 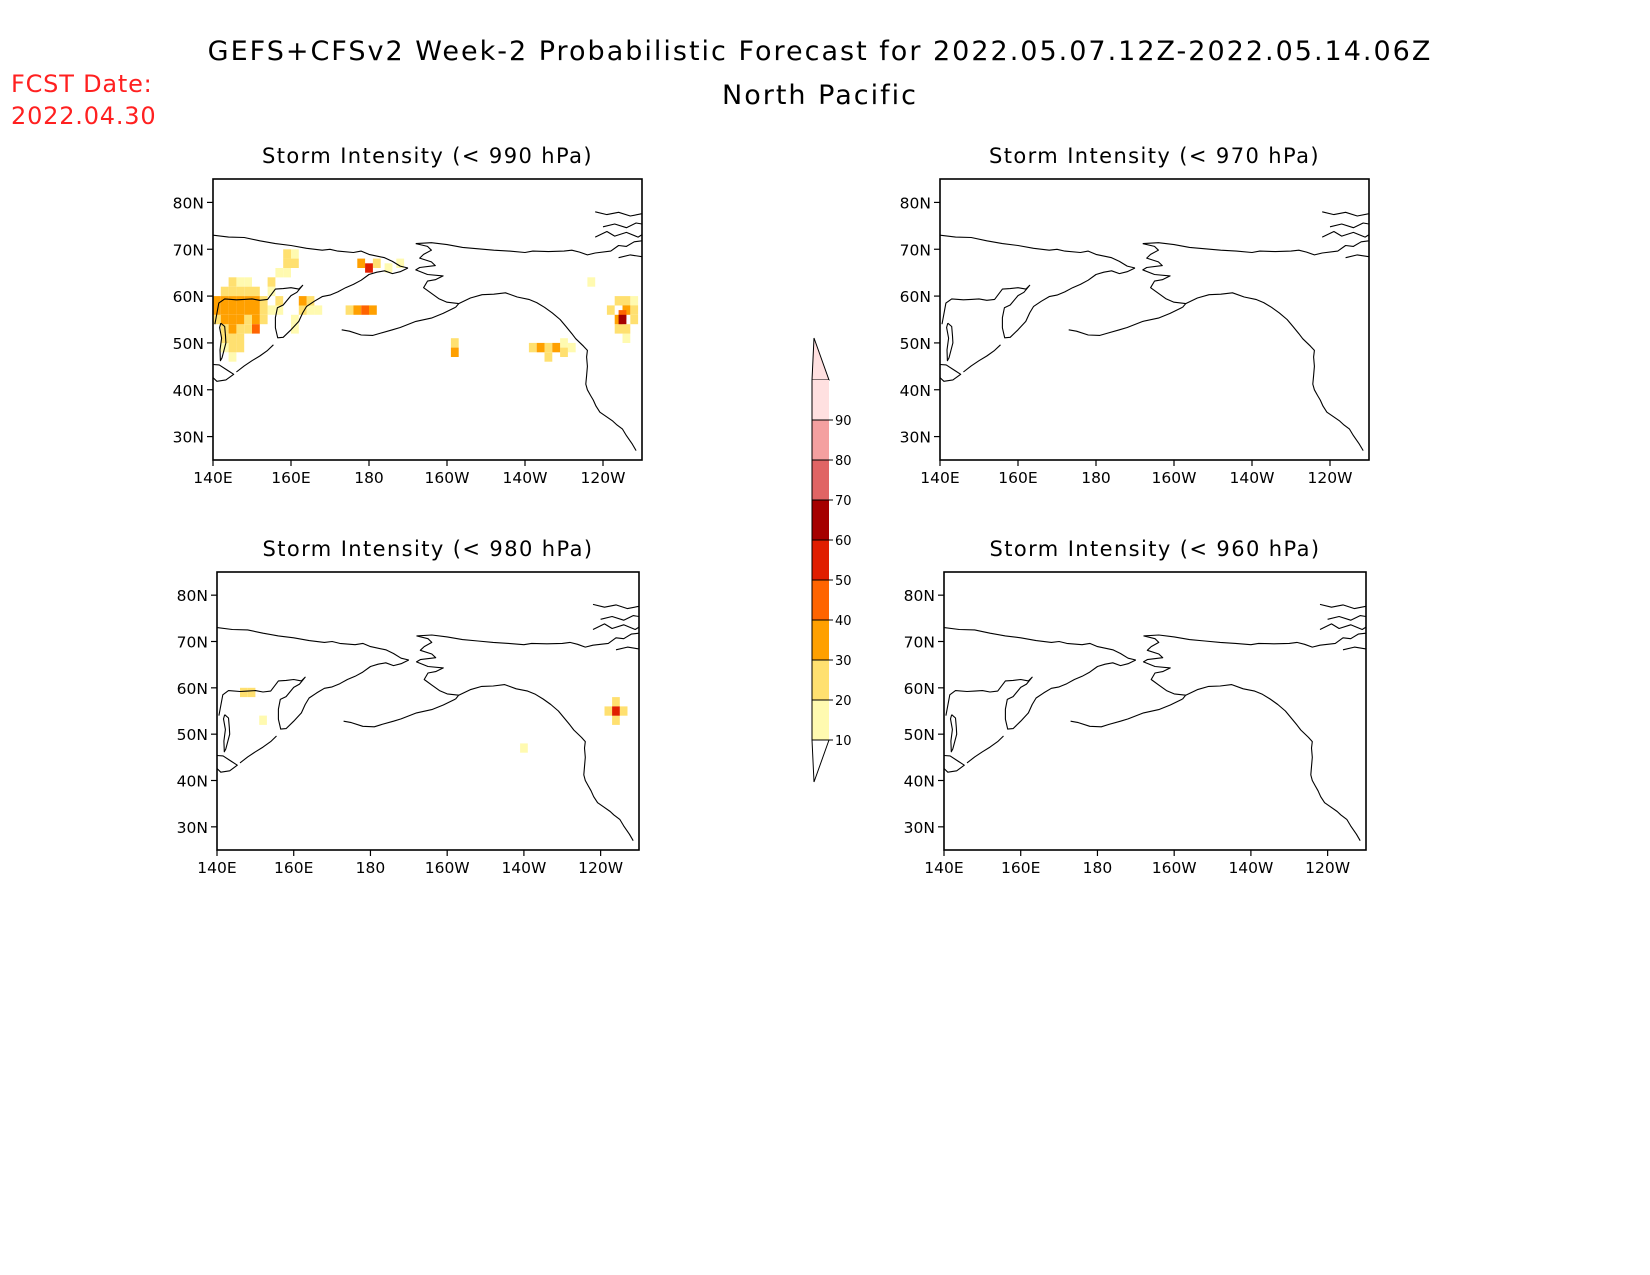 I want to click on lon-tick-label: 140W, so click(x=1252, y=478).